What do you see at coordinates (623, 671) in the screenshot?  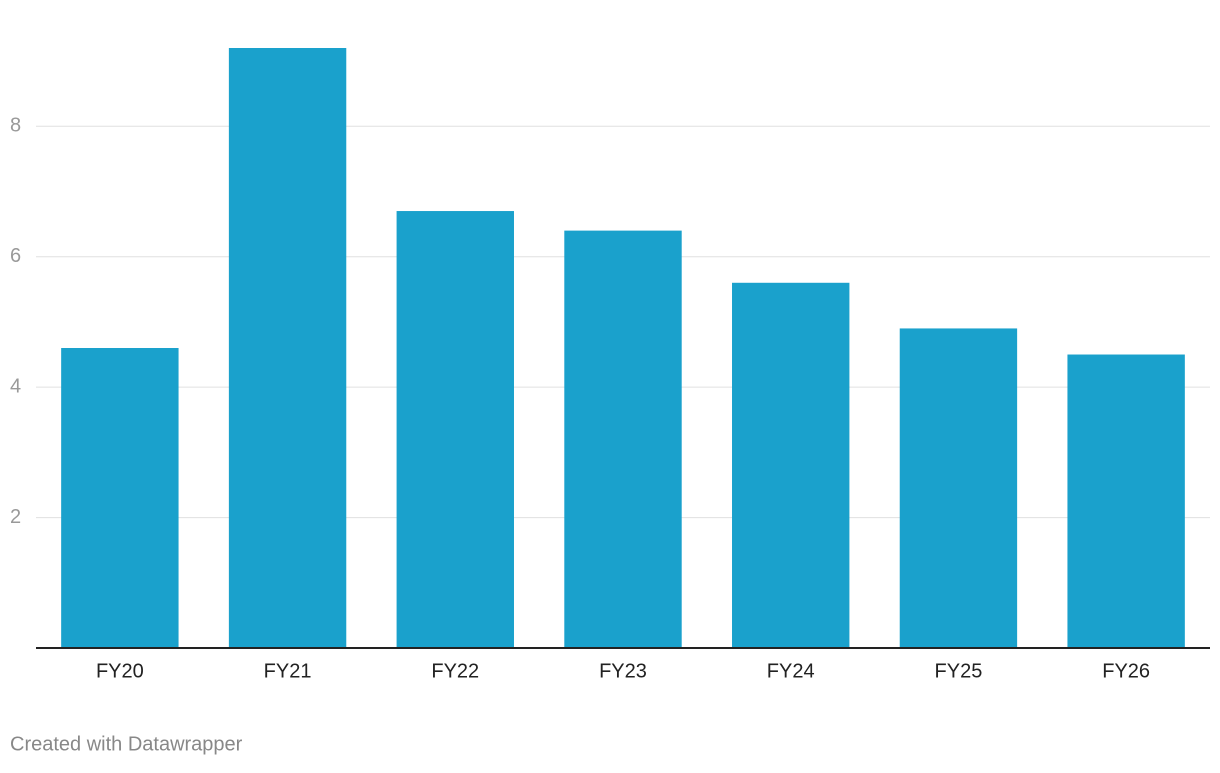 I see `x-tick-label: FY23` at bounding box center [623, 671].